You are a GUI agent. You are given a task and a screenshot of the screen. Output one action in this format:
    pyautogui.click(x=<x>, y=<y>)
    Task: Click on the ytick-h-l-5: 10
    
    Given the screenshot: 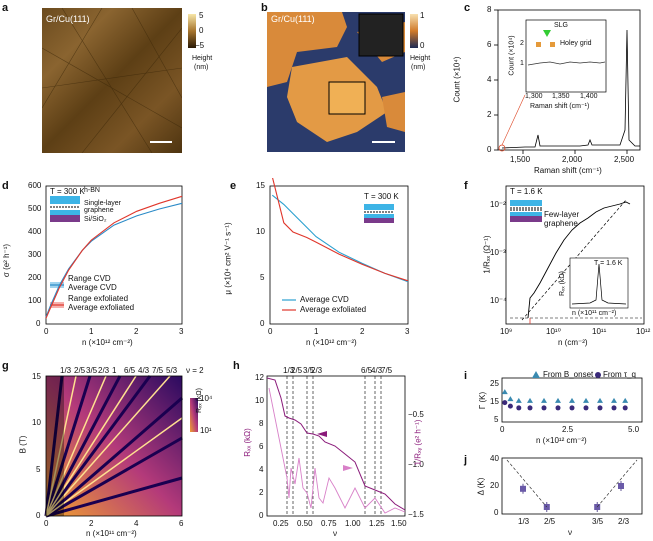 What is the action you would take?
    pyautogui.click(x=259, y=400)
    